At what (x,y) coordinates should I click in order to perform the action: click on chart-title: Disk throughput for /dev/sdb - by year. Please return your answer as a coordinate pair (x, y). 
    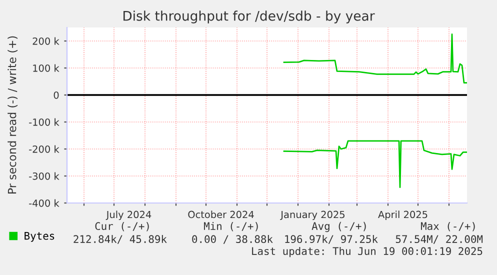
    Looking at the image, I should click on (249, 17).